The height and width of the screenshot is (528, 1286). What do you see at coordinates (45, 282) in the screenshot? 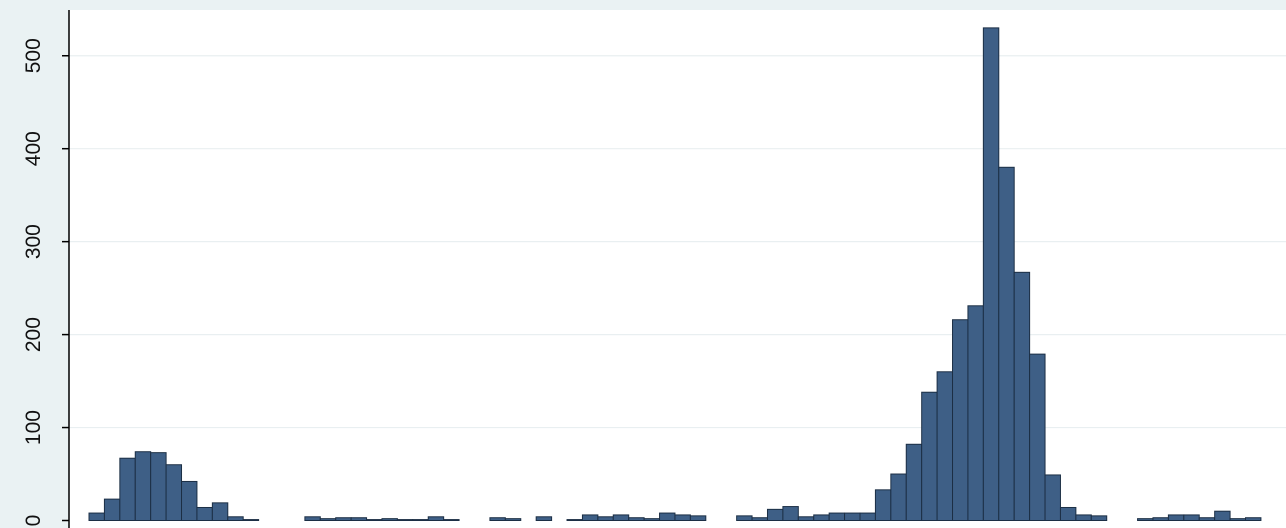
I see `y-axis-ticks: 0 100 200 300 400 500` at bounding box center [45, 282].